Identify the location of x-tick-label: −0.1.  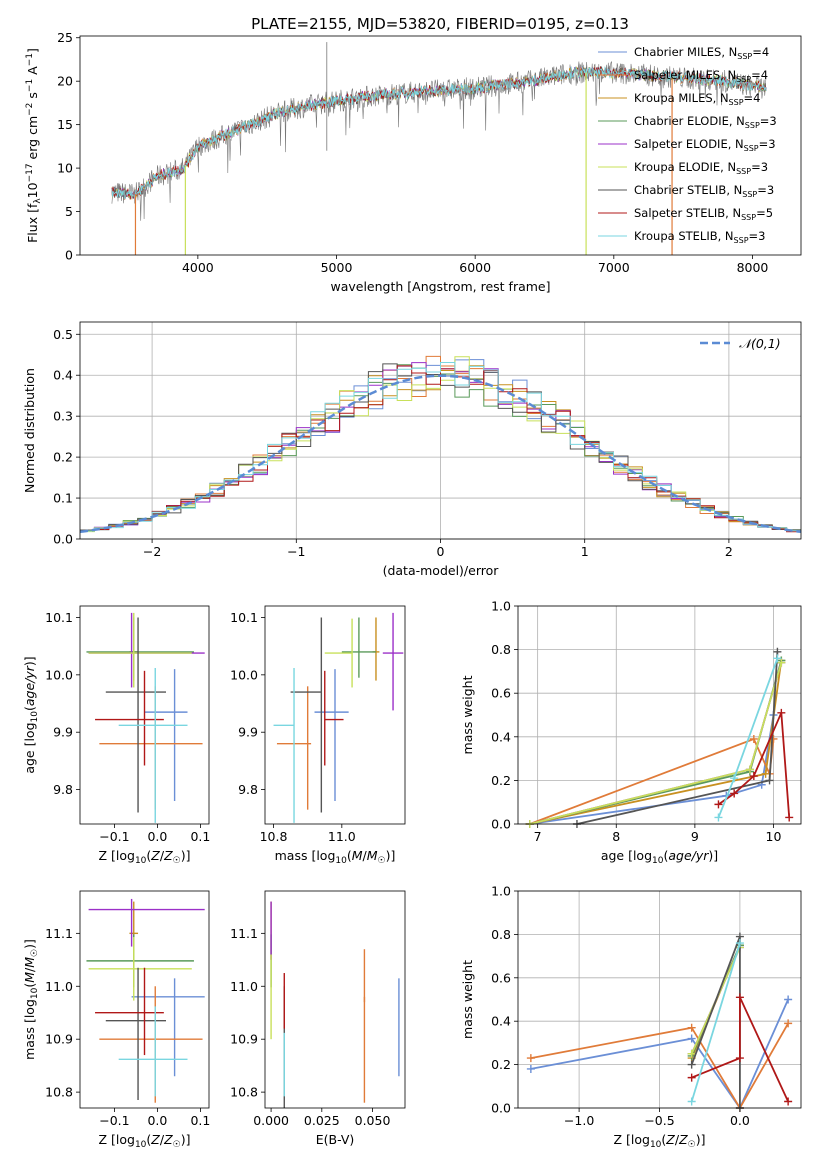
(114, 1120).